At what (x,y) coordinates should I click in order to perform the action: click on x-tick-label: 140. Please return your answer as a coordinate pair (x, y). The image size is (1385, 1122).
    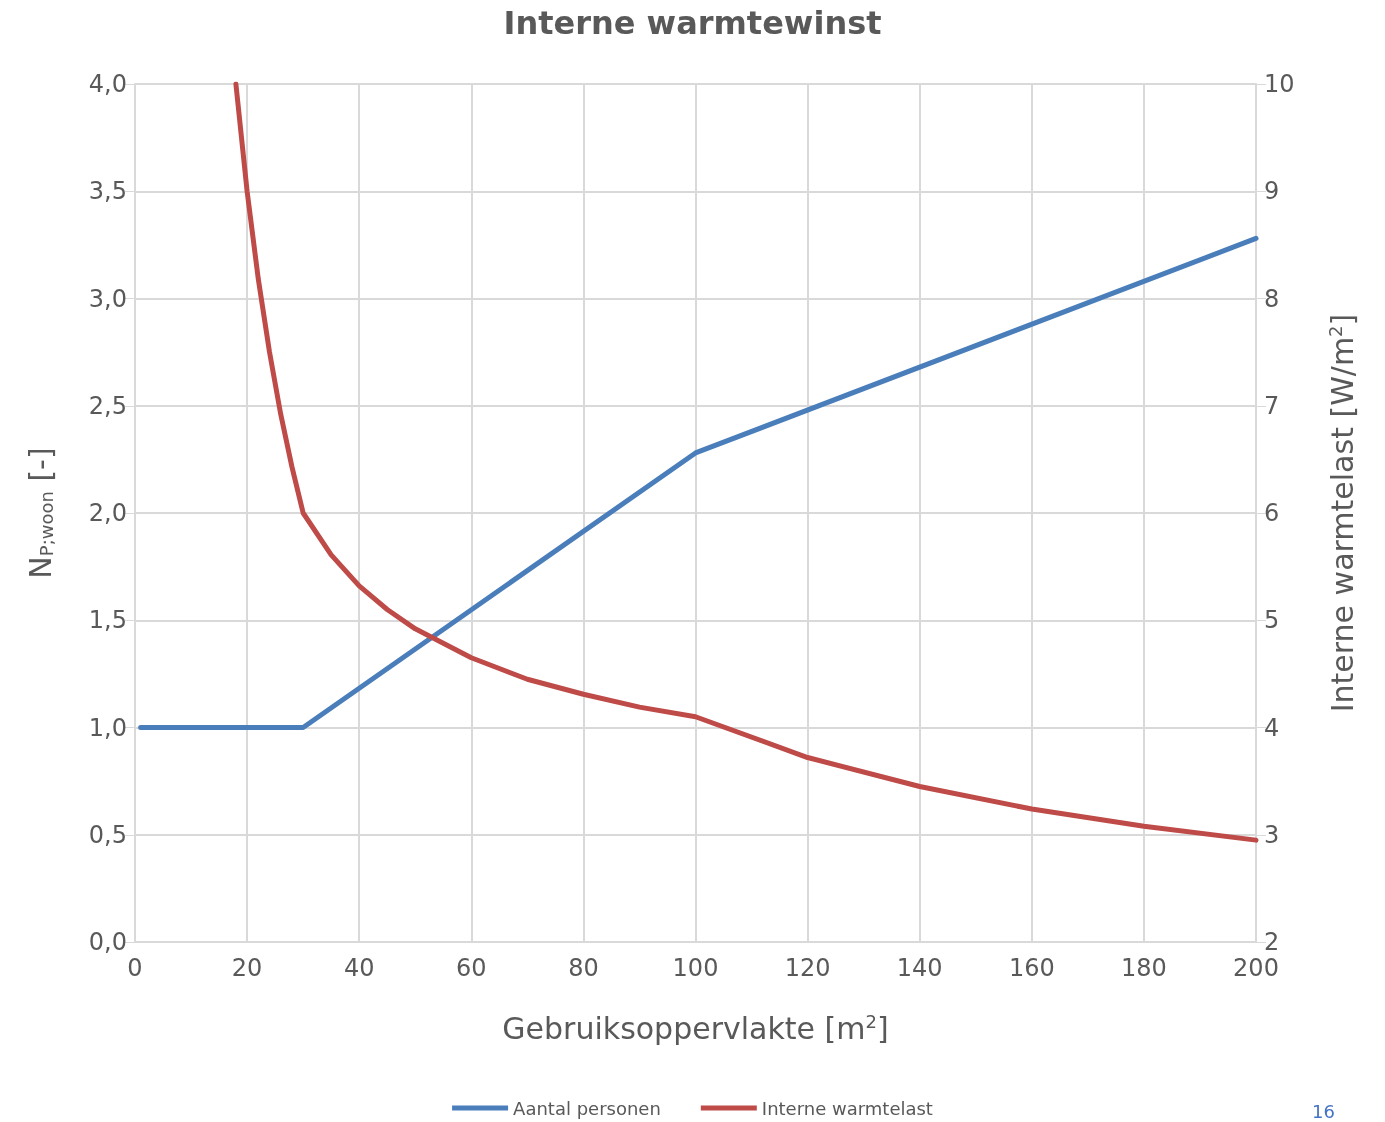
    Looking at the image, I should click on (919, 968).